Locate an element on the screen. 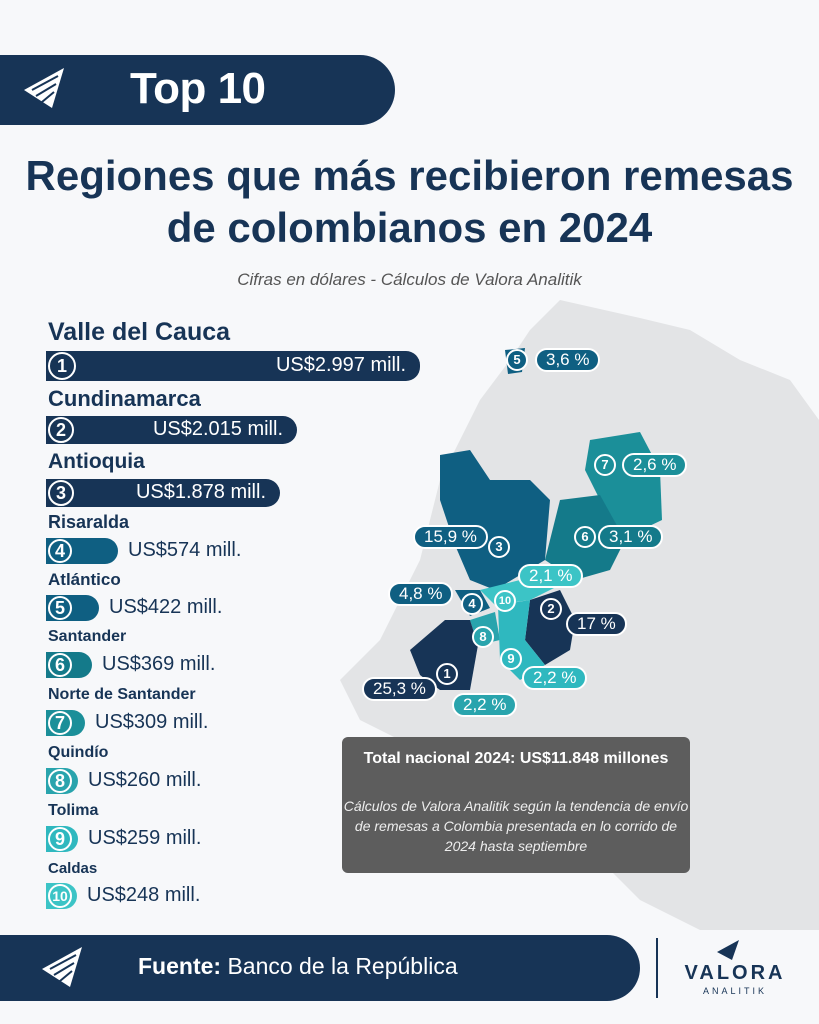  map-rank-quindio: 8 is located at coordinates (483, 637).